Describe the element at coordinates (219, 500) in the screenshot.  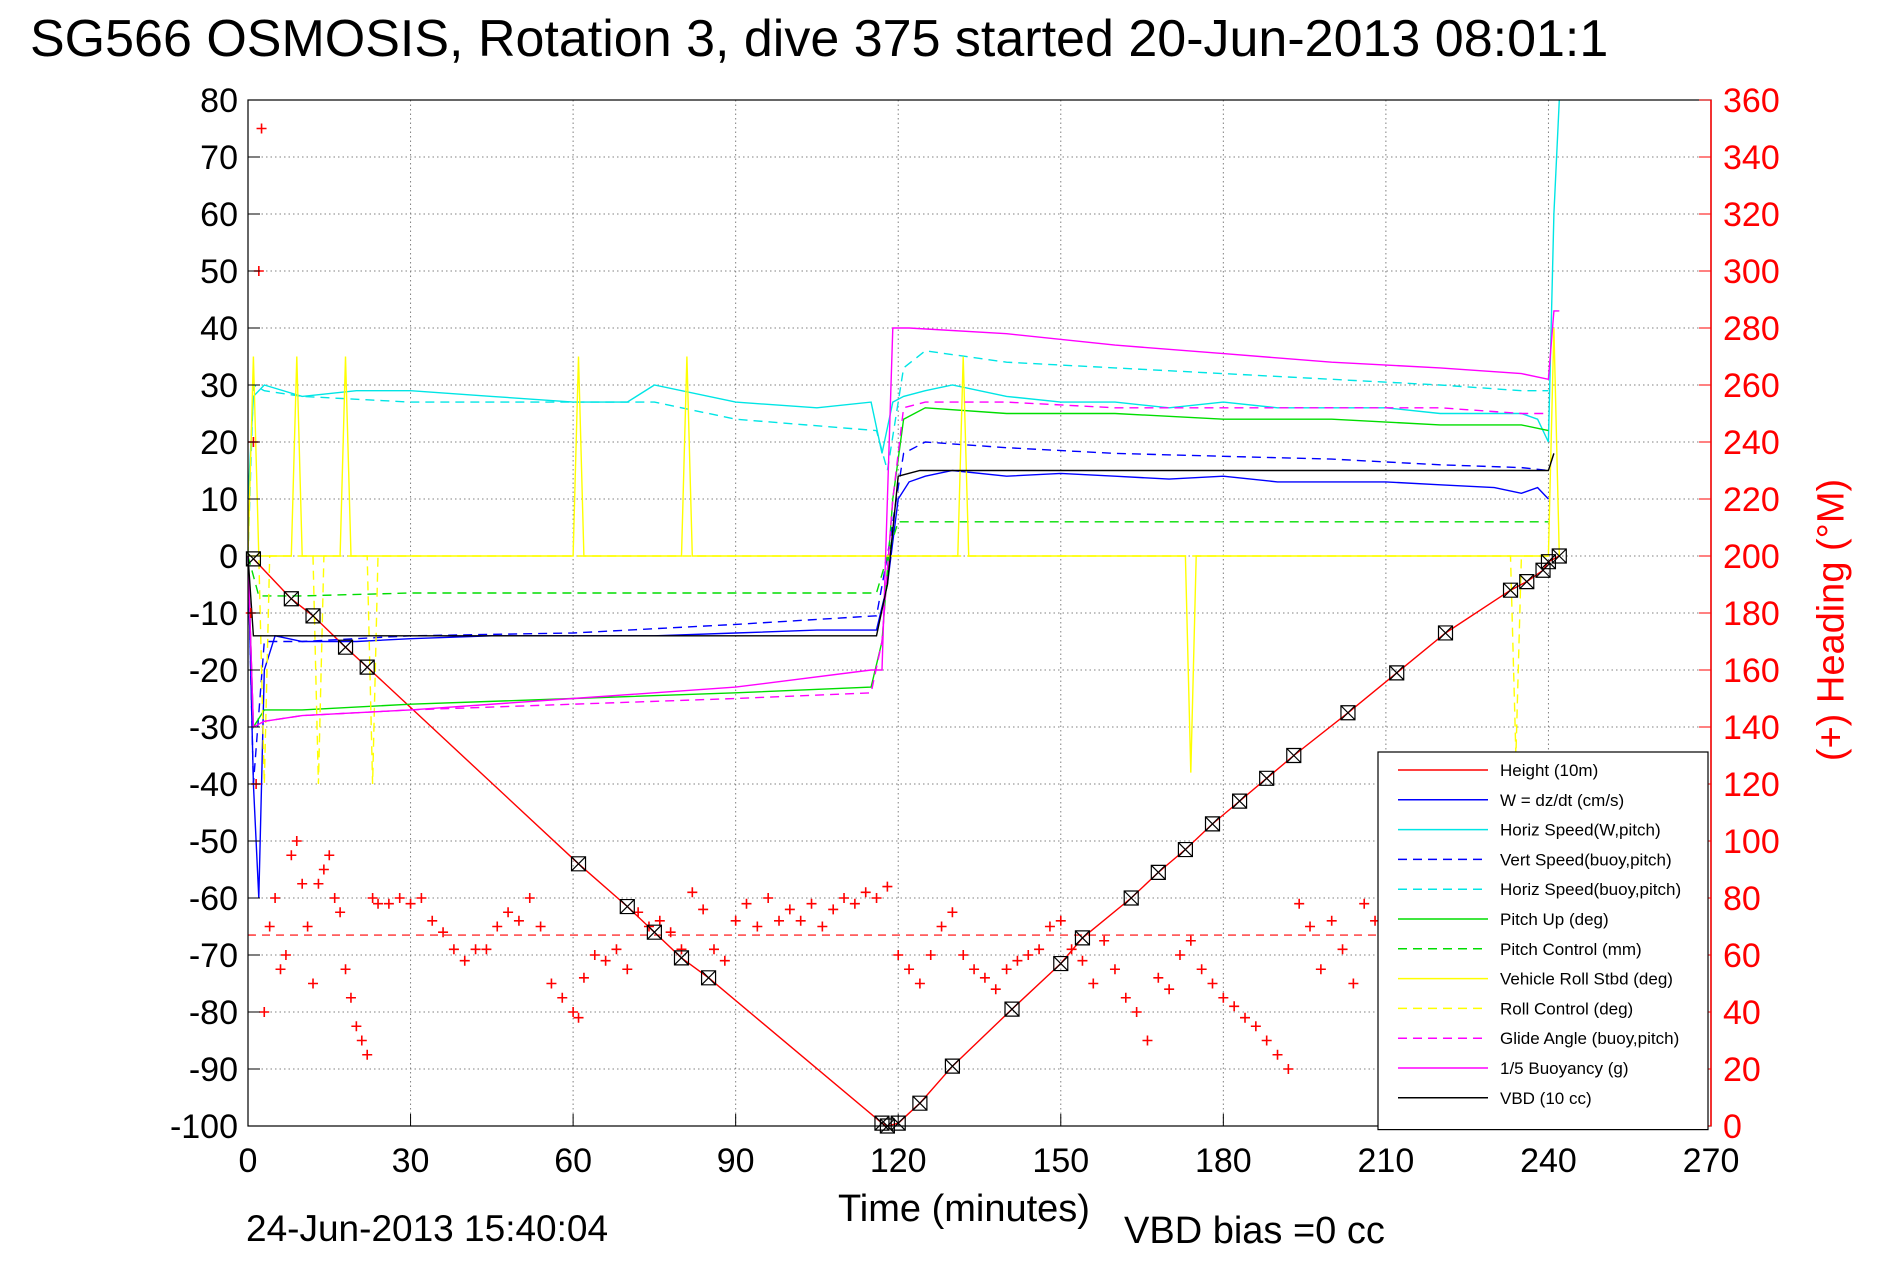
I see `y-tick-label: 10` at that location.